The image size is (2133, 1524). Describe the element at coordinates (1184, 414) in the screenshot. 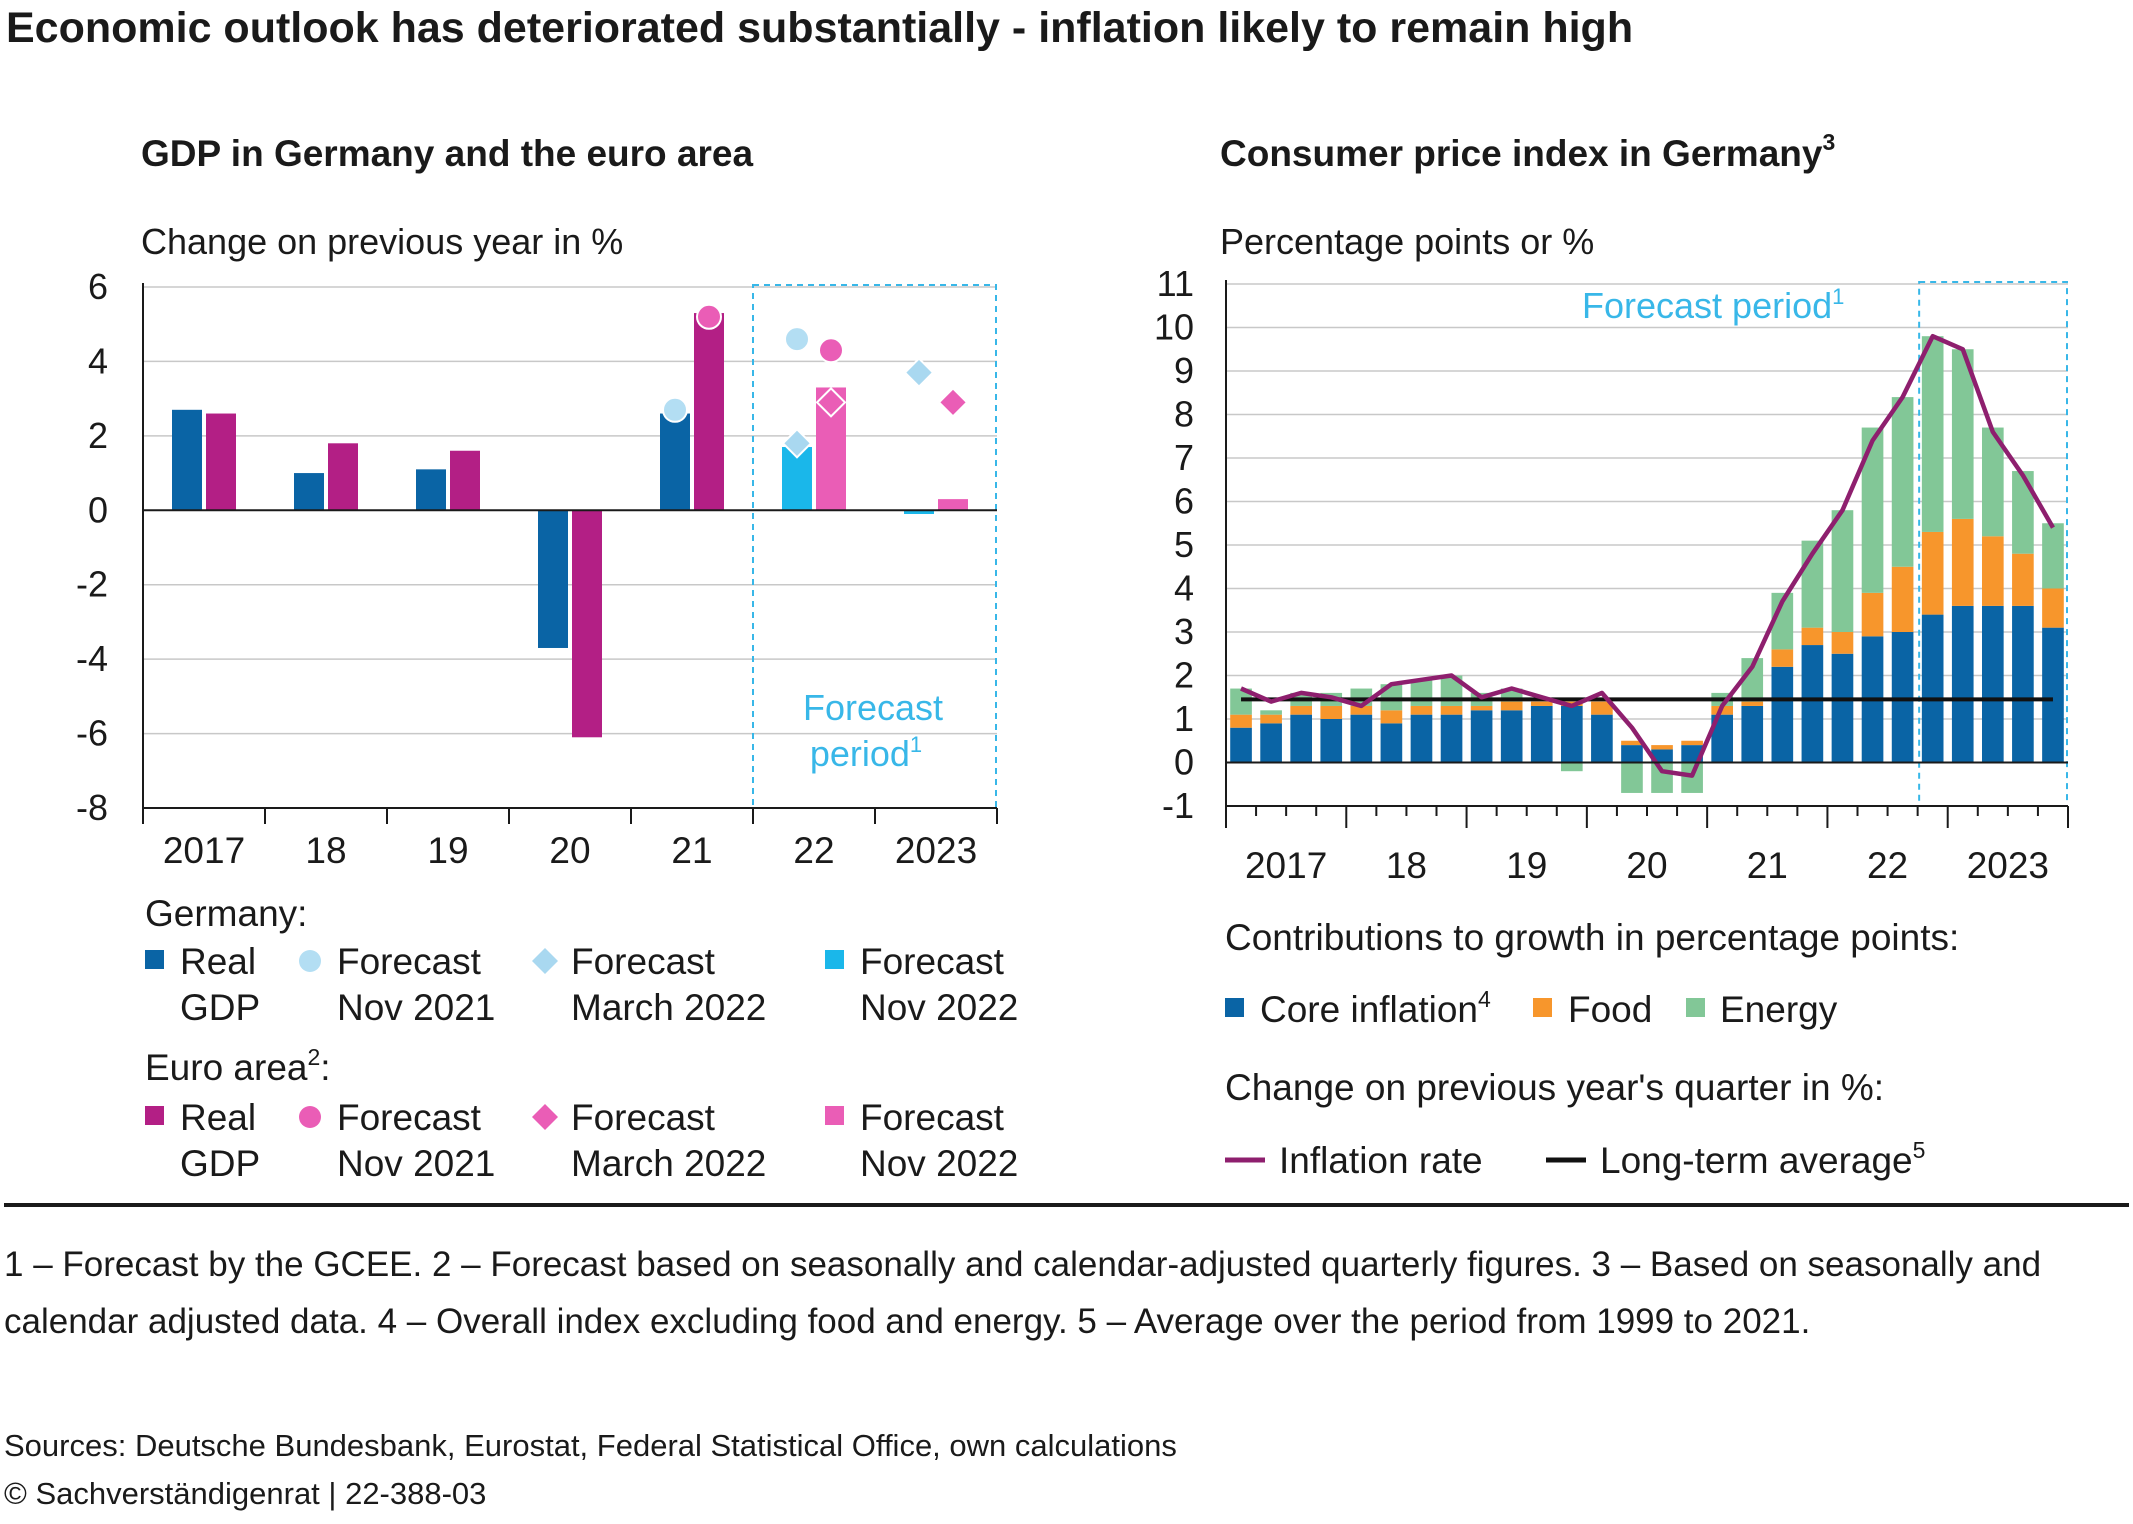

I see `cpi-y-tick-label: 8` at that location.